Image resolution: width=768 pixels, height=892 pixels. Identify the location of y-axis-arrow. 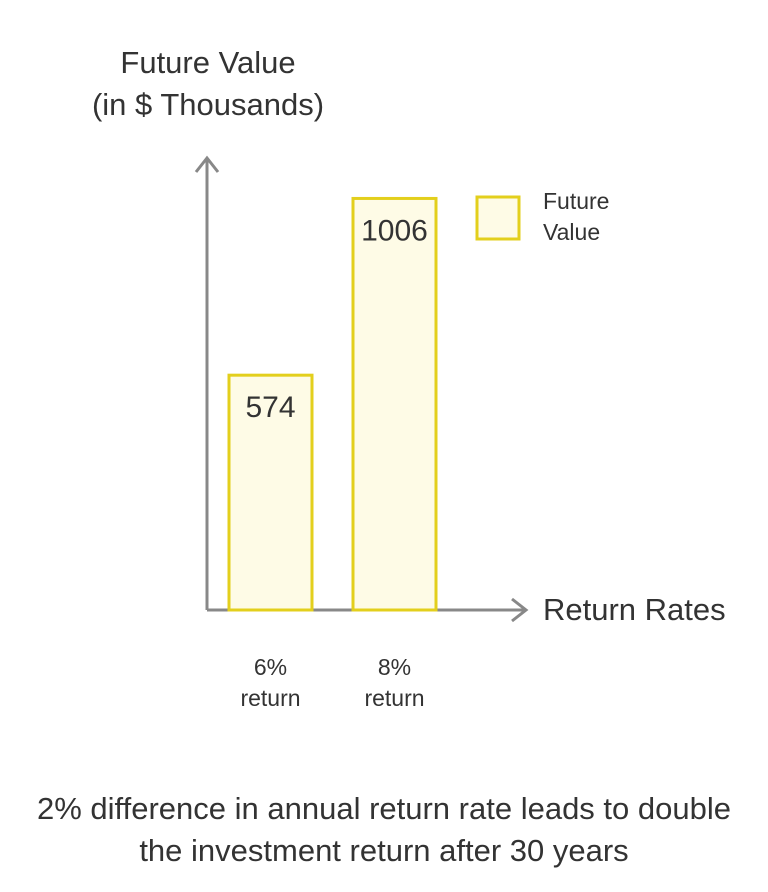
(207, 164).